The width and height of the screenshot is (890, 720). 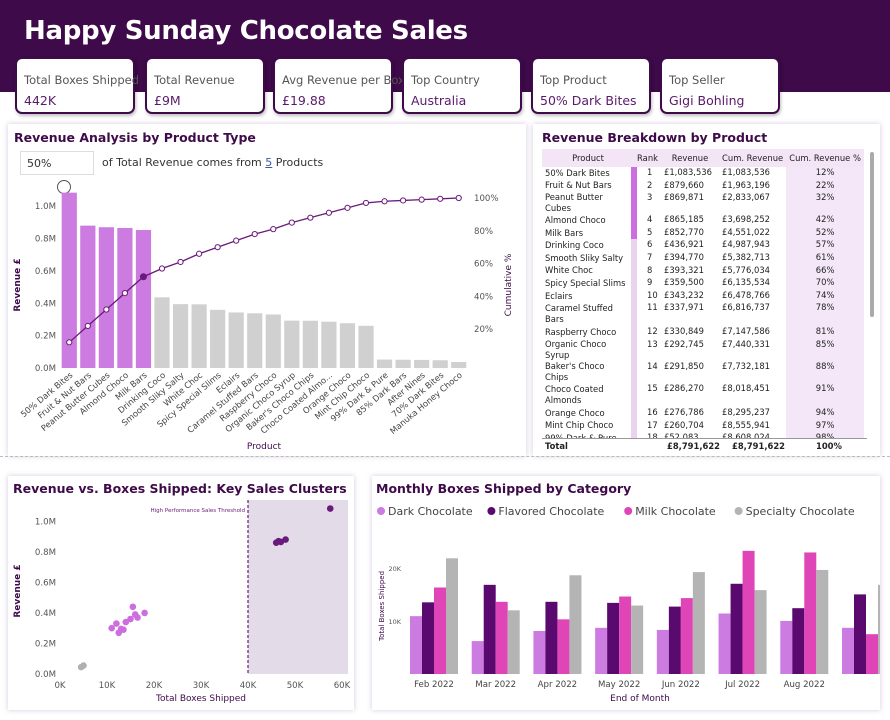 I want to click on table-row: Milk Bars 5 £852,770 £4,551,022 52%, so click(x=703, y=233).